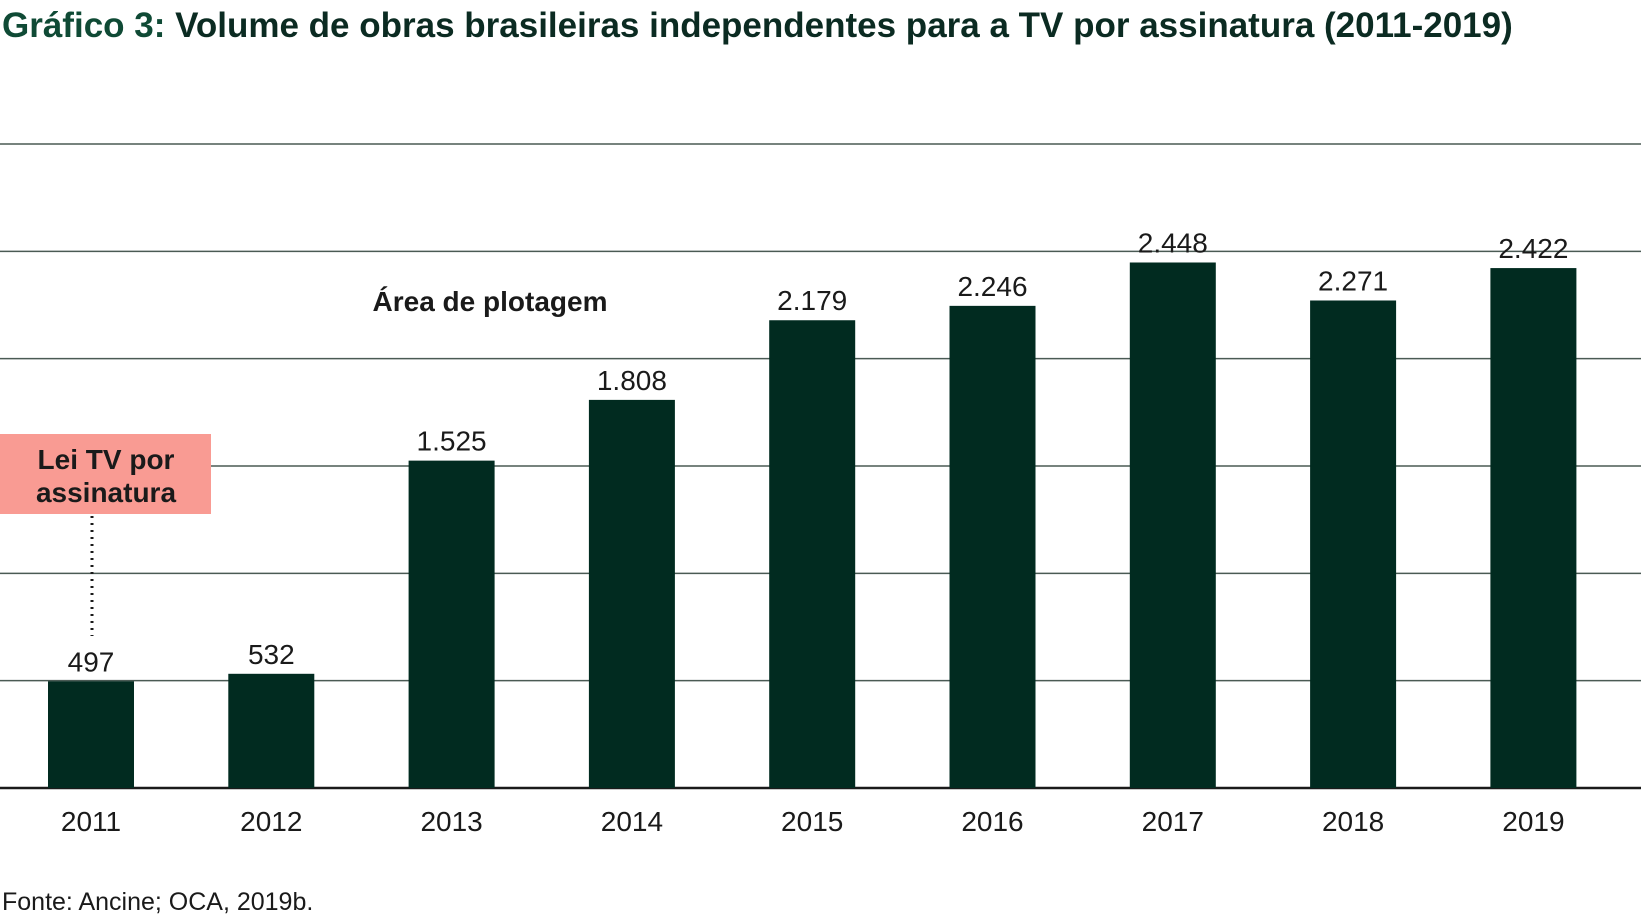 Image resolution: width=1641 pixels, height=920 pixels. What do you see at coordinates (632, 380) in the screenshot?
I see `value-label-2014: 1.808` at bounding box center [632, 380].